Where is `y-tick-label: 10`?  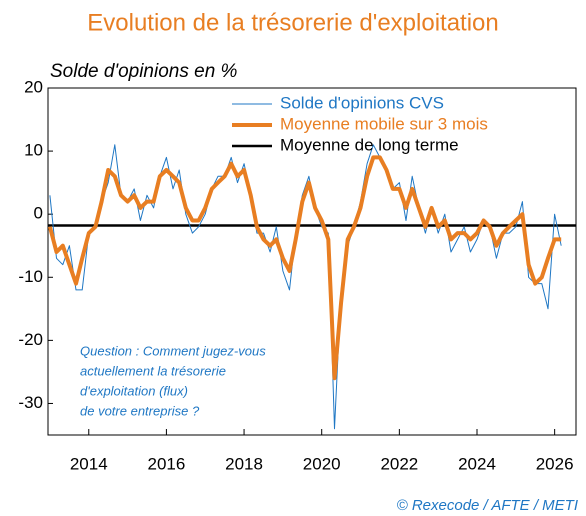 y-tick-label: 10 is located at coordinates (33, 150).